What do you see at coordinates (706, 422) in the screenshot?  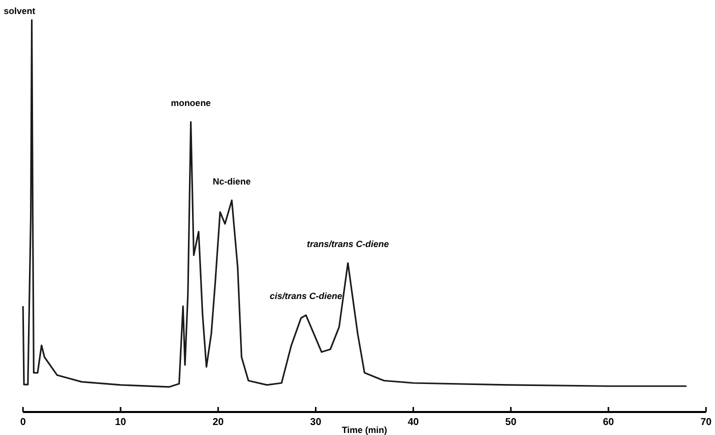 I see `x-tick-label: 70` at bounding box center [706, 422].